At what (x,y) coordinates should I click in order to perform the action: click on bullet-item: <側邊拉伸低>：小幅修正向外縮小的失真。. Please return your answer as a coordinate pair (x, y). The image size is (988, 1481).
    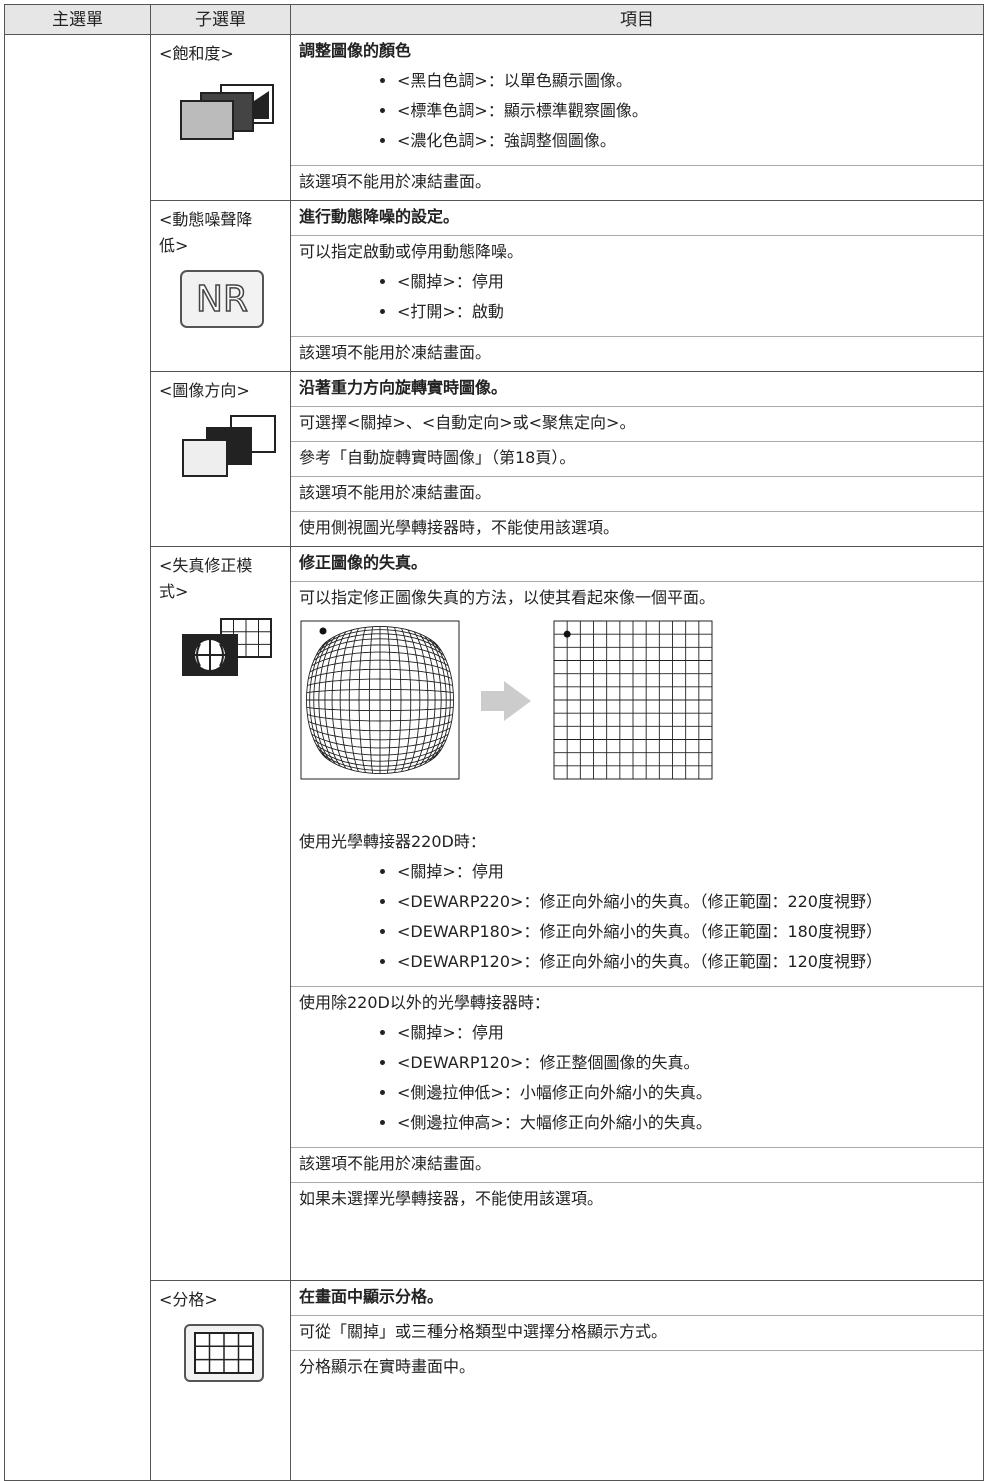
    Looking at the image, I should click on (686, 1093).